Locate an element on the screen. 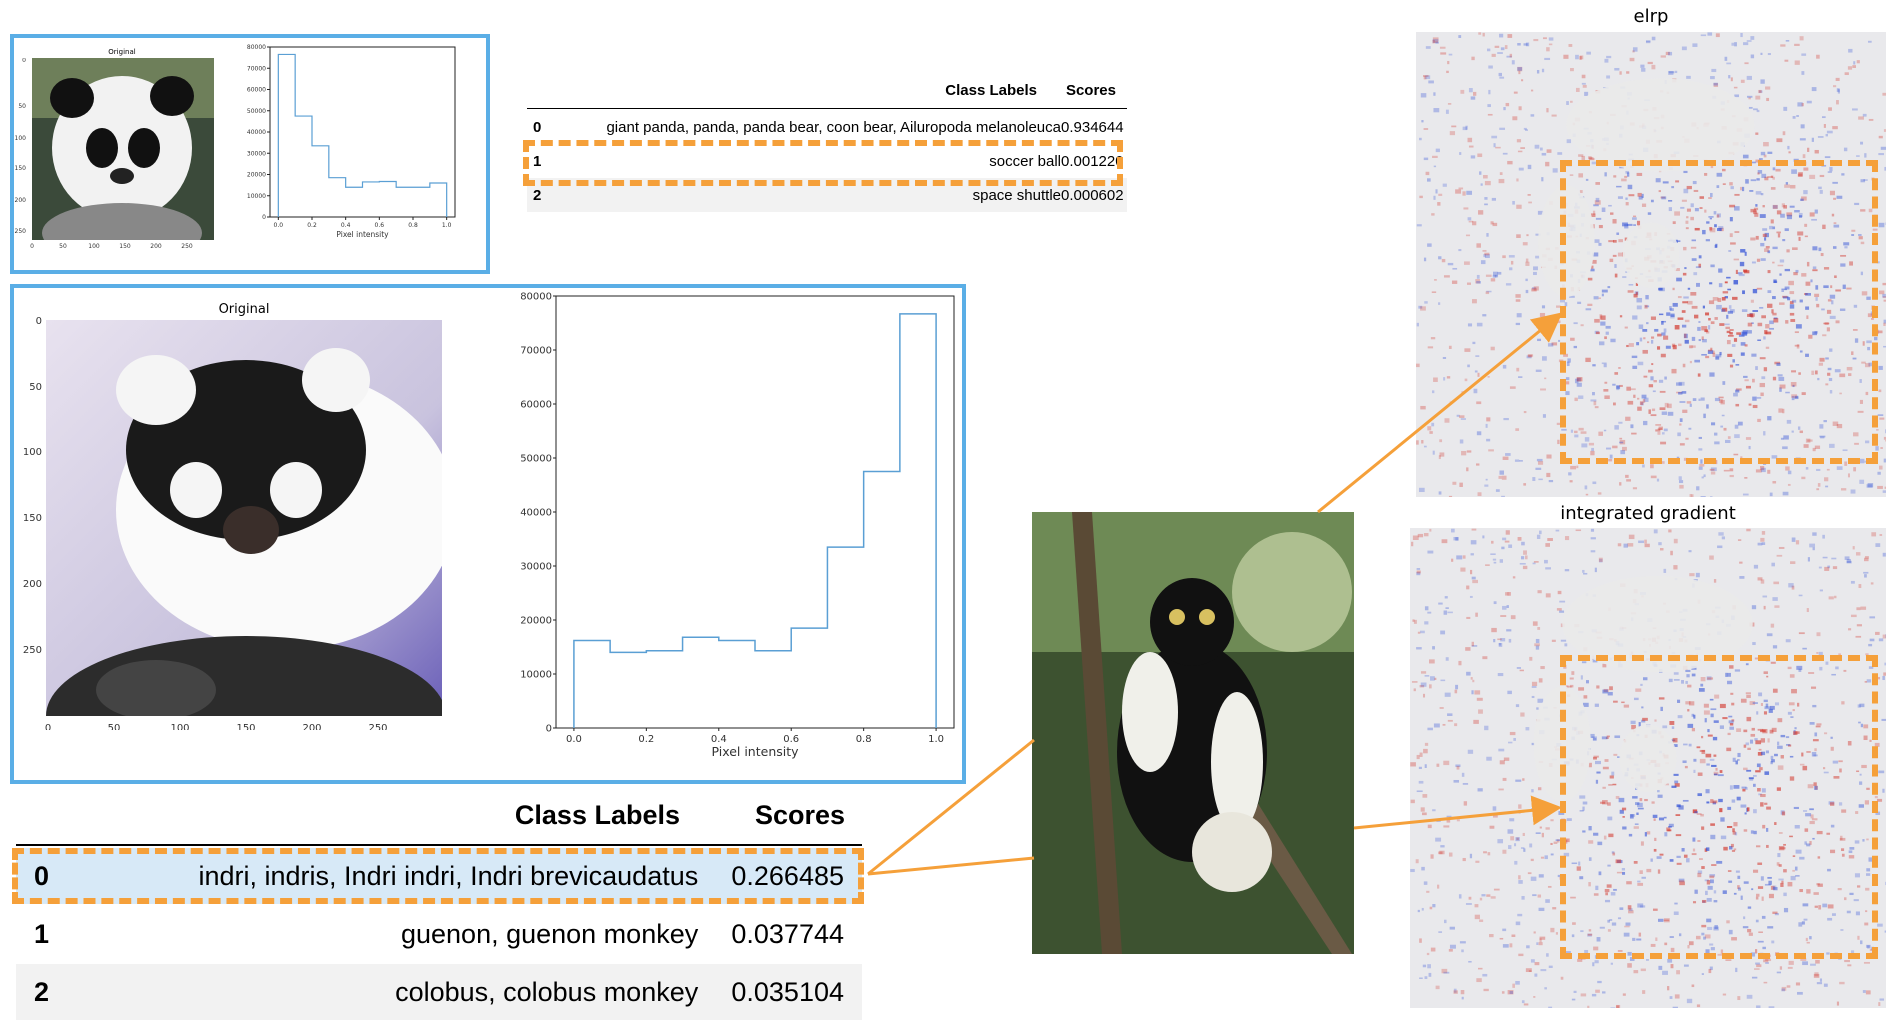 This screenshot has width=1894, height=1024. heatmap-noise is located at coordinates (1651, 264).